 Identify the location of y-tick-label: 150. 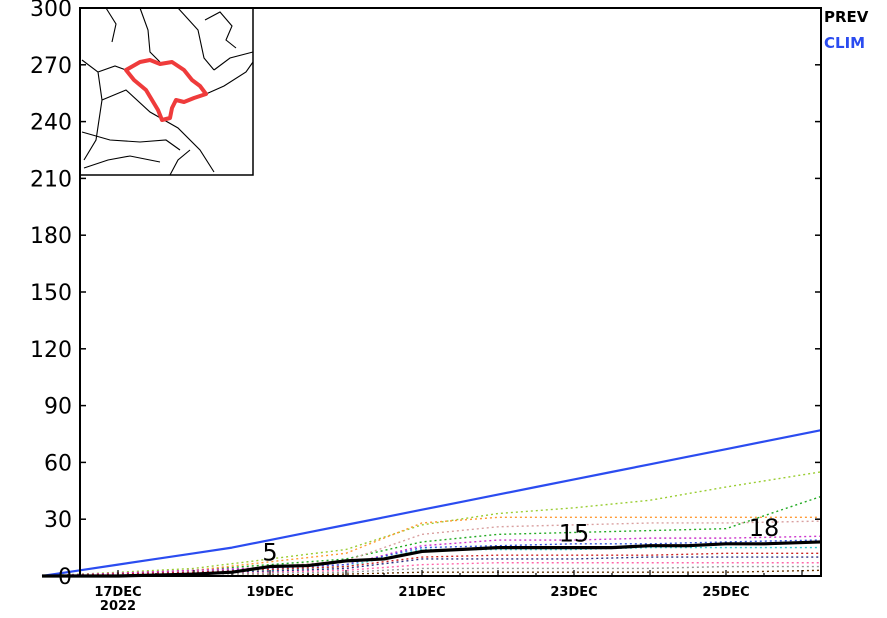
(51, 293).